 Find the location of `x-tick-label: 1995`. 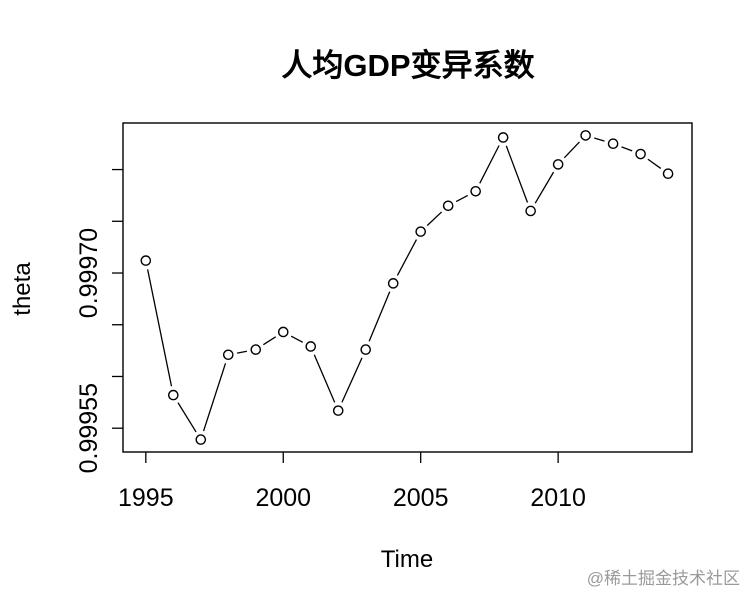

x-tick-label: 1995 is located at coordinates (146, 498).